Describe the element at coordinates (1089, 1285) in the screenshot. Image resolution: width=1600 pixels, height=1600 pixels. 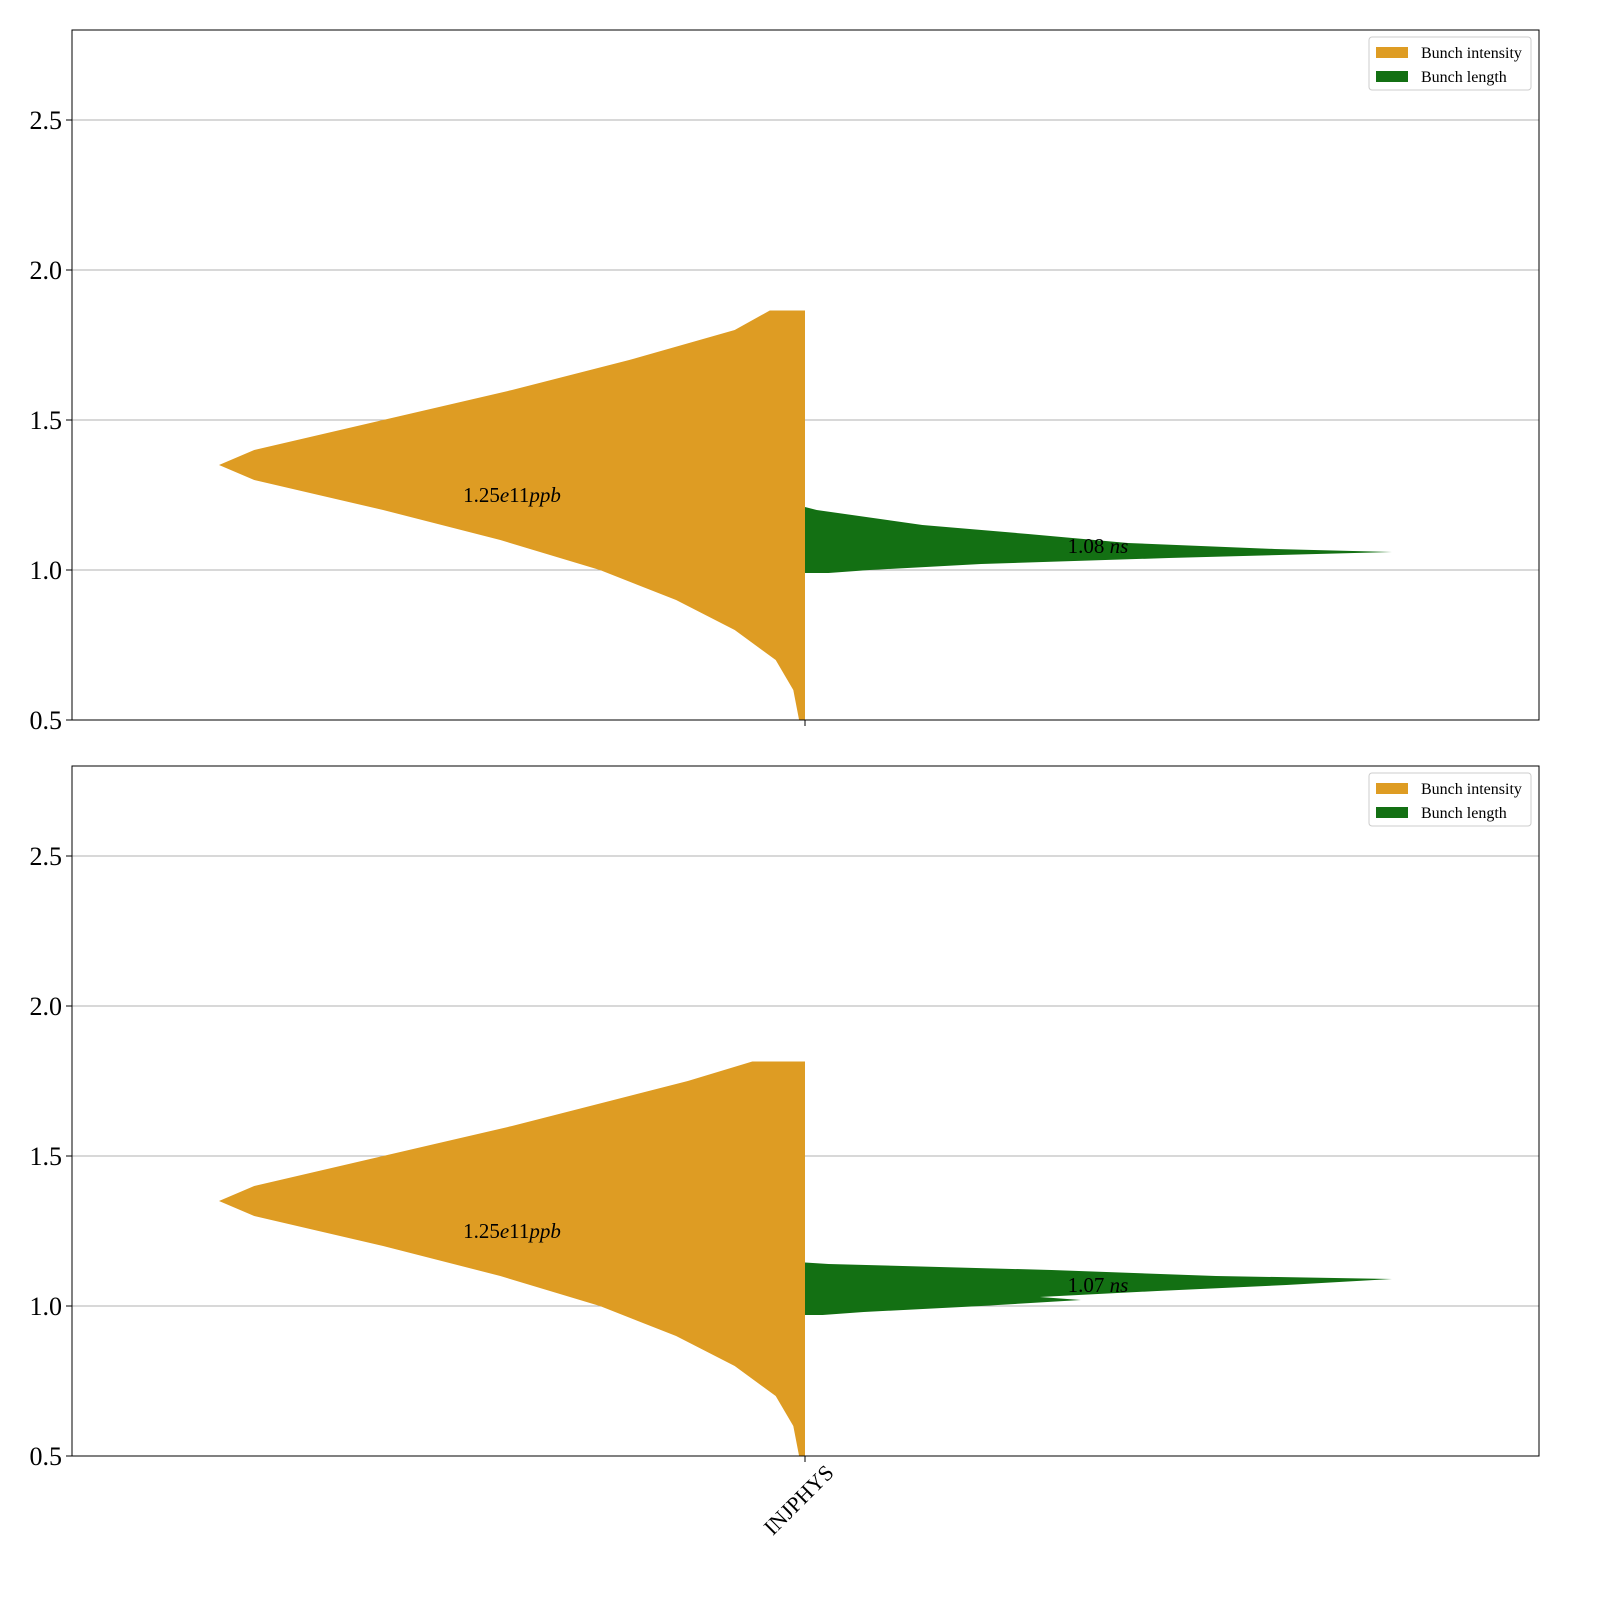
I see `median-label-part: 1.07` at that location.